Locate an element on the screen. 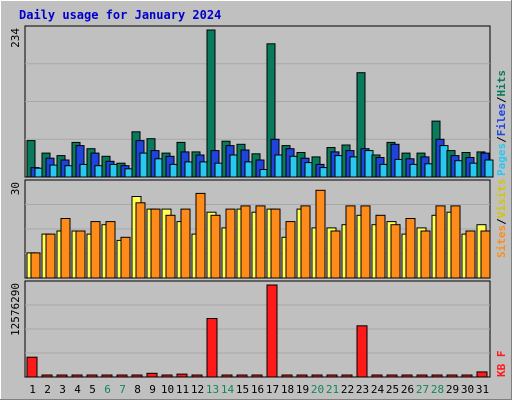 This screenshot has width=512, height=400. x-tick-label: 16 is located at coordinates (257, 389).